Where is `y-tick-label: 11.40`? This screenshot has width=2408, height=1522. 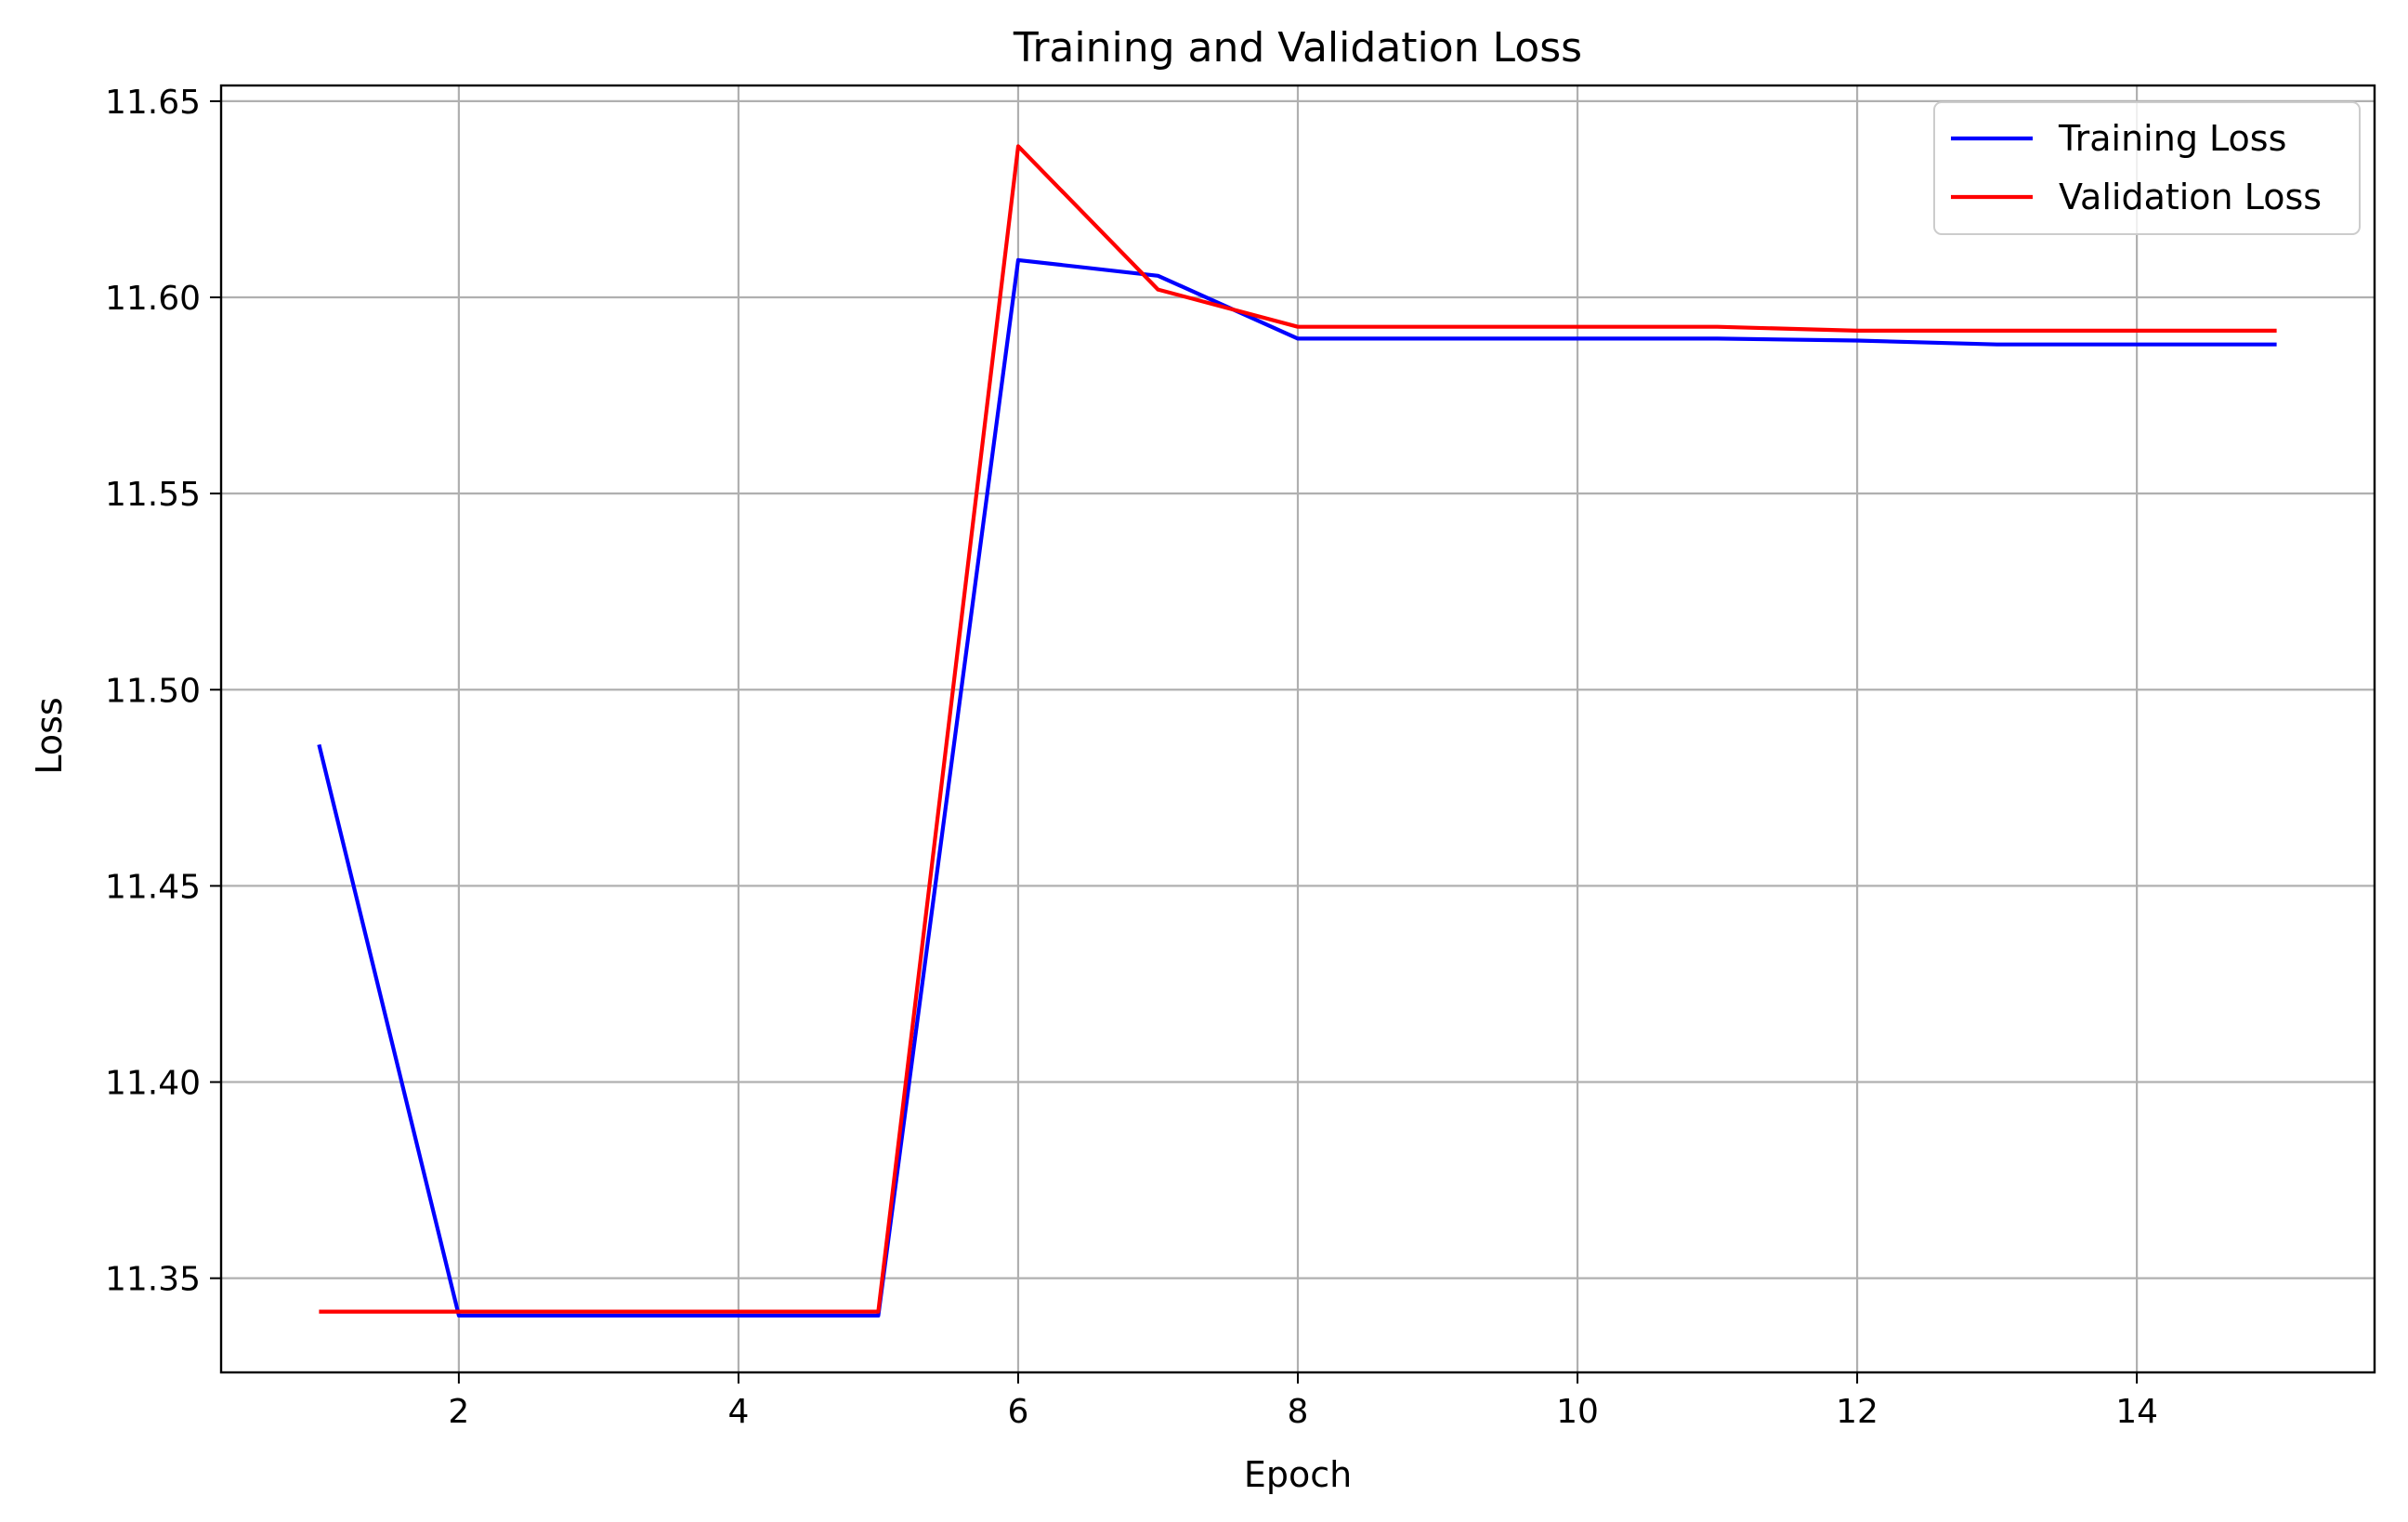
y-tick-label: 11.40 is located at coordinates (153, 1084).